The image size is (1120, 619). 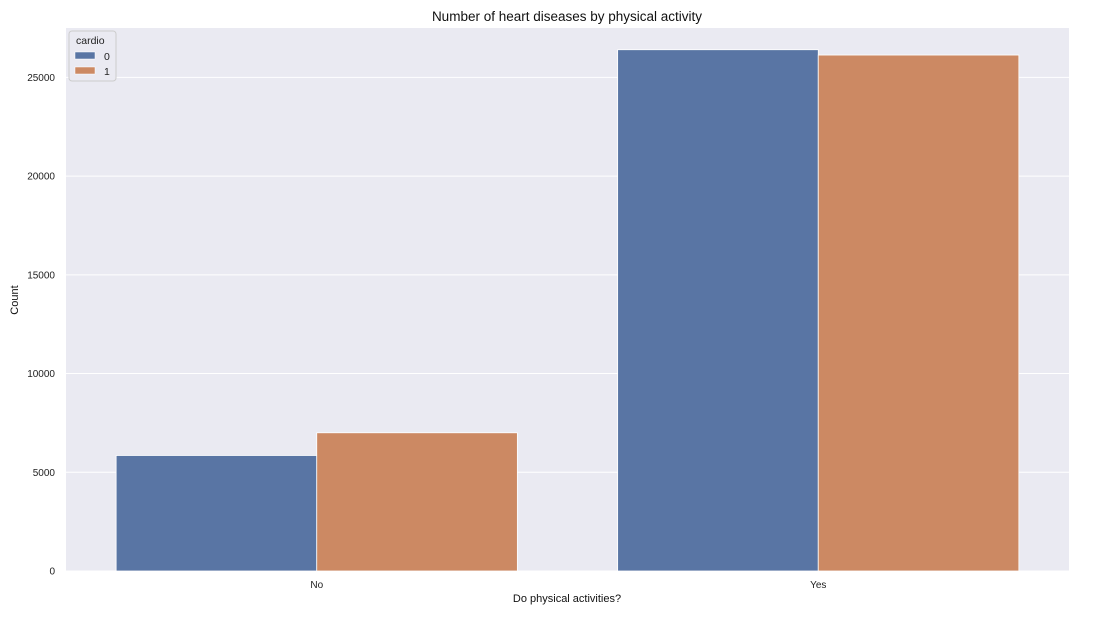 I want to click on x-tick-label: No, so click(x=316, y=585).